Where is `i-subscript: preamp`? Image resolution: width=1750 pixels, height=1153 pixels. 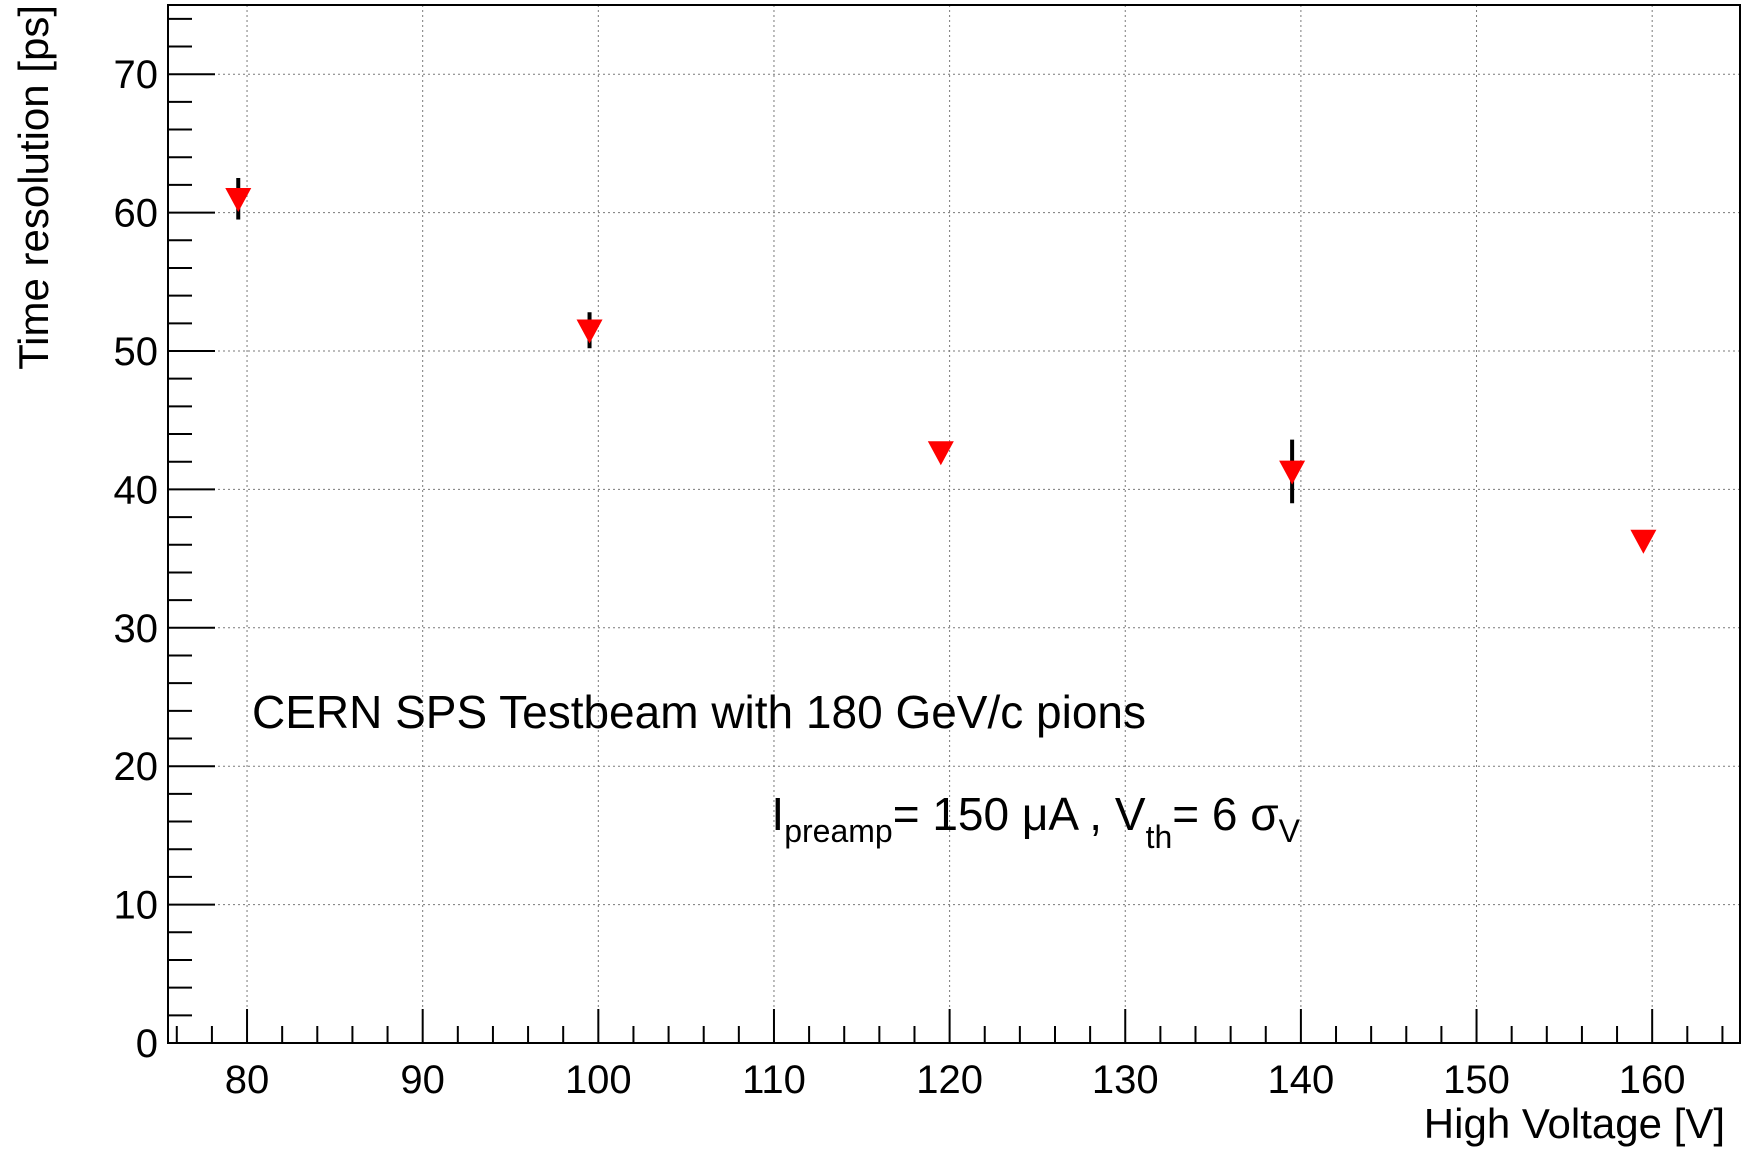 i-subscript: preamp is located at coordinates (838, 831).